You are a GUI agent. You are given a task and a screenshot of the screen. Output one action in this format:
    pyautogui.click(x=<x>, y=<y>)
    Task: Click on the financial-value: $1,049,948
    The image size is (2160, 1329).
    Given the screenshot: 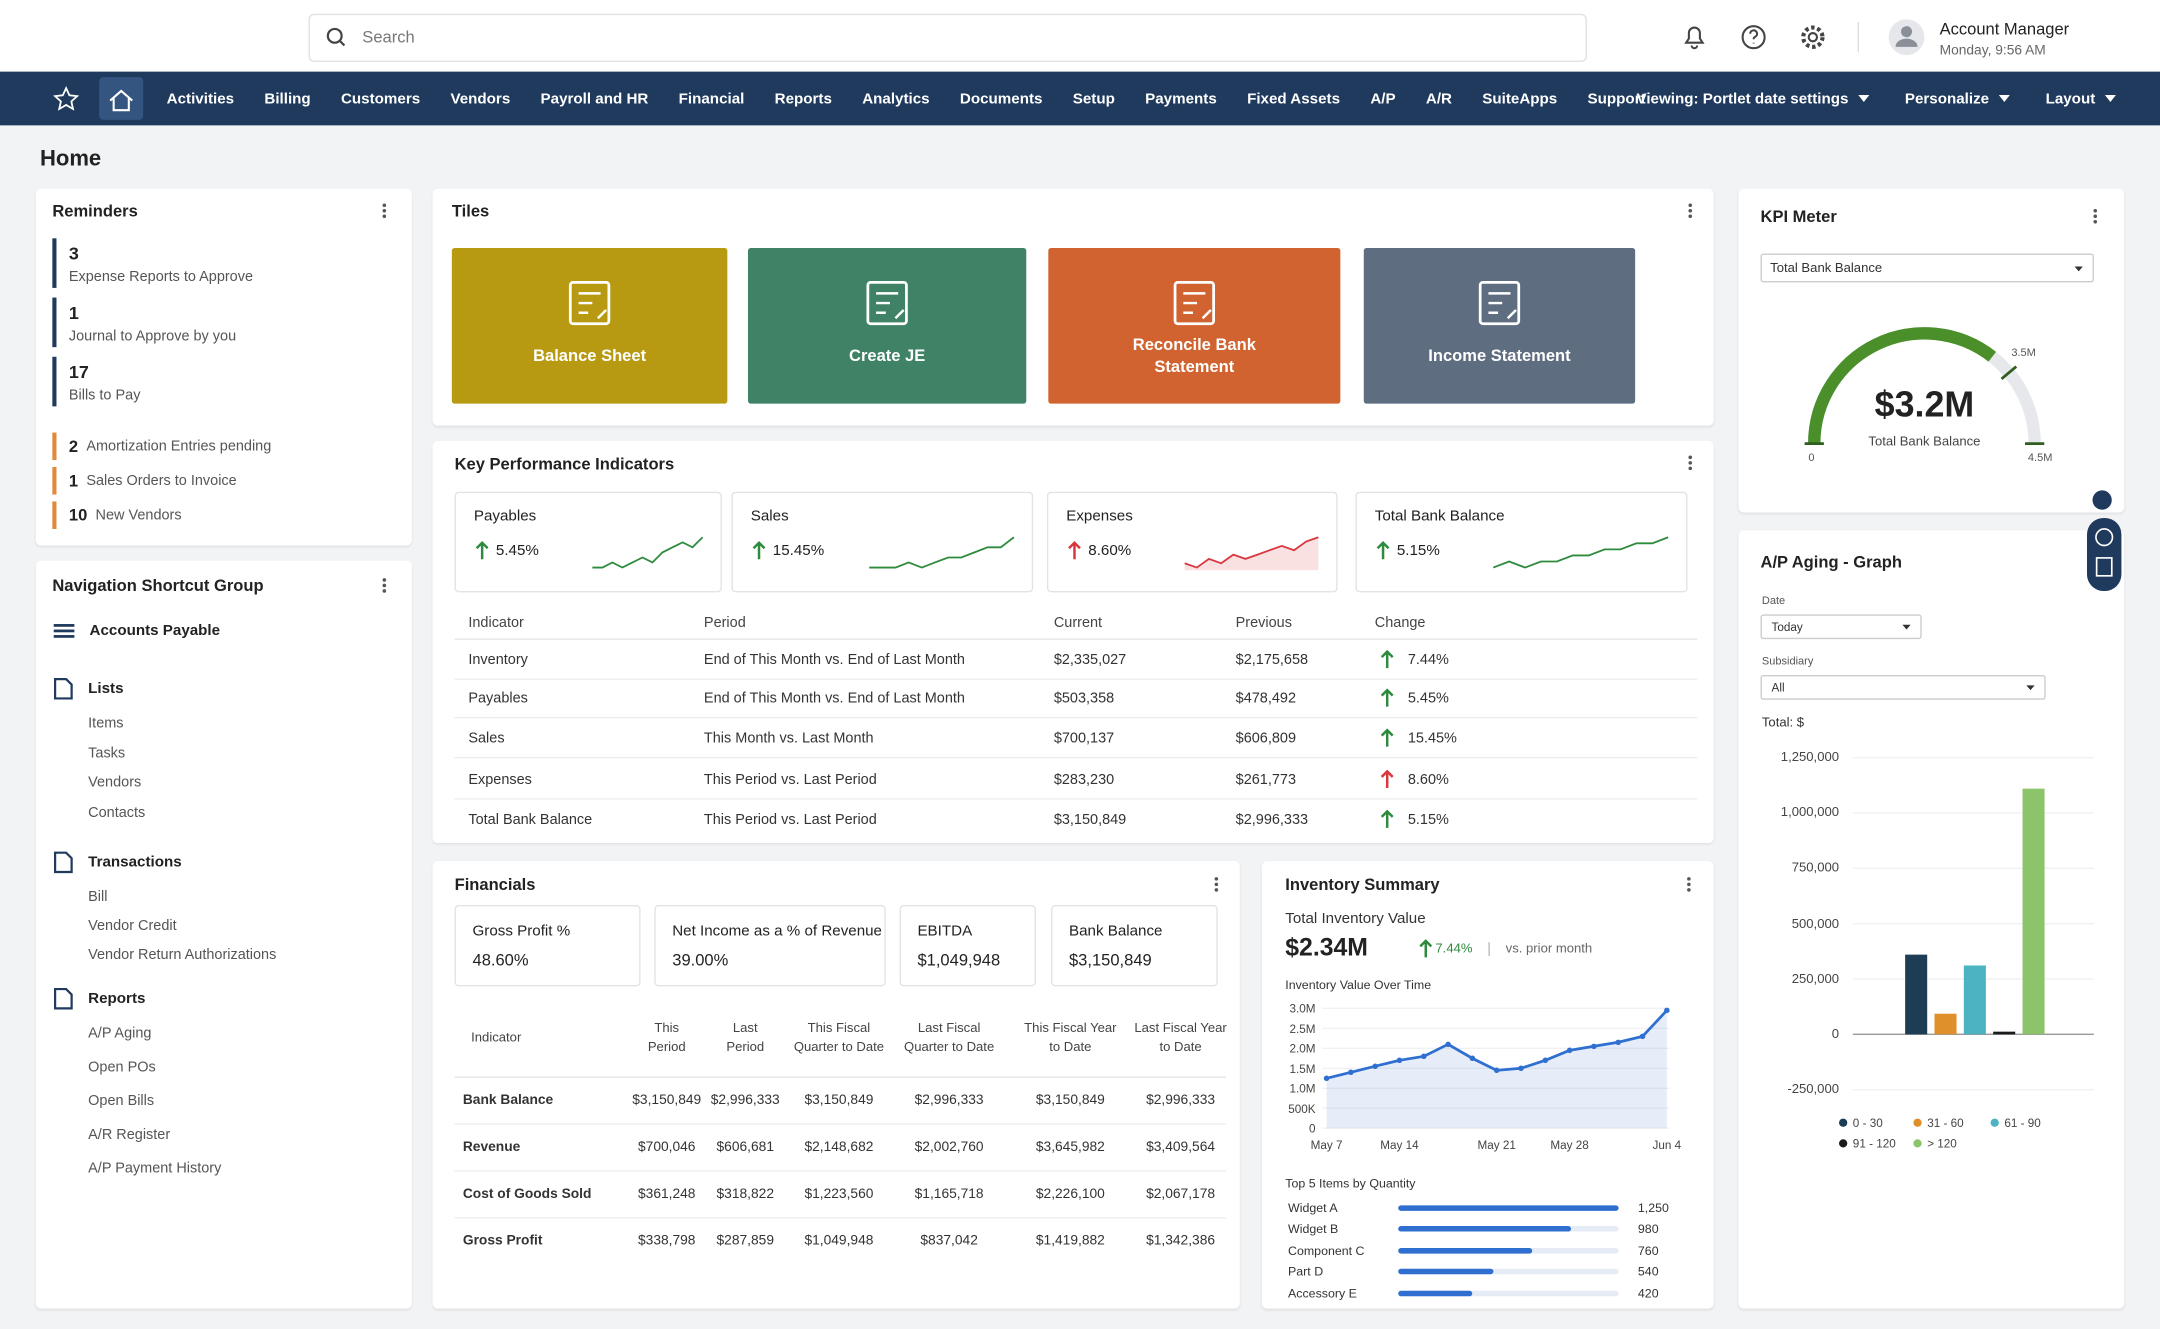 What is the action you would take?
    pyautogui.click(x=959, y=960)
    